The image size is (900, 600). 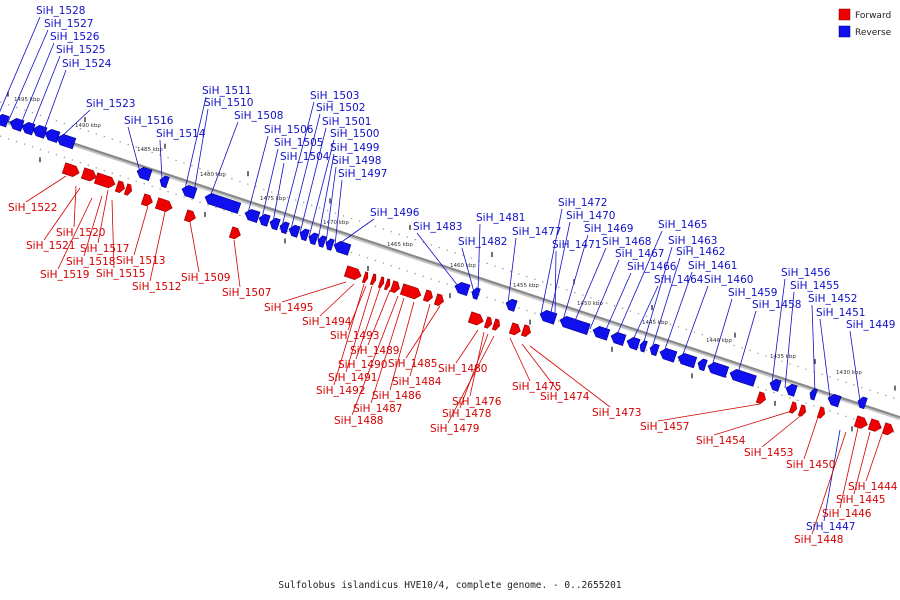 What do you see at coordinates (205, 278) in the screenshot?
I see `gene-label-sih-1509: SiH_1509` at bounding box center [205, 278].